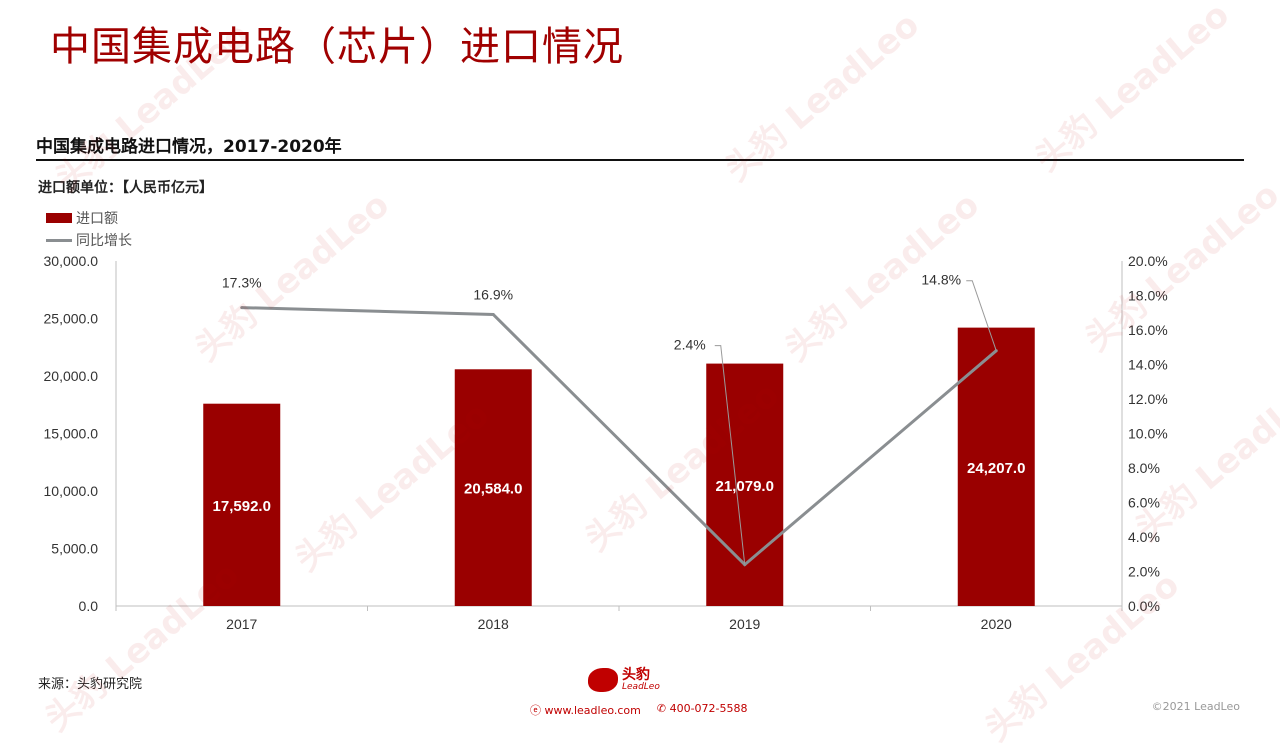 The image size is (1280, 750). Describe the element at coordinates (996, 624) in the screenshot. I see `x-tick-label: 2020` at that location.